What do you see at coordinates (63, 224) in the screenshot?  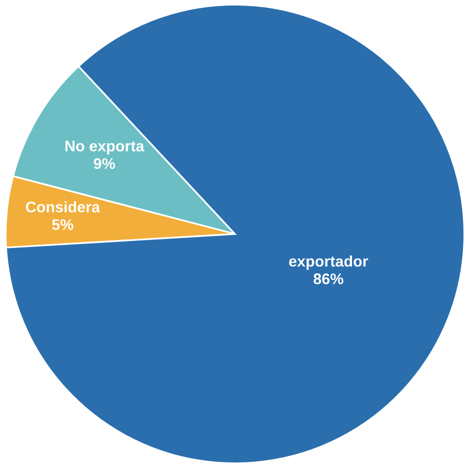 I see `data-label: 5%` at bounding box center [63, 224].